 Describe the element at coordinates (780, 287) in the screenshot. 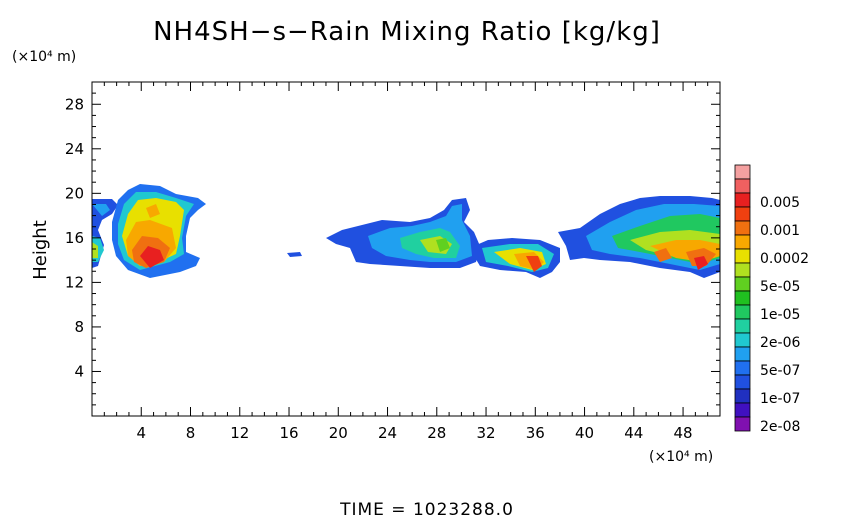

I see `colorbar-label: 5e-05` at that location.